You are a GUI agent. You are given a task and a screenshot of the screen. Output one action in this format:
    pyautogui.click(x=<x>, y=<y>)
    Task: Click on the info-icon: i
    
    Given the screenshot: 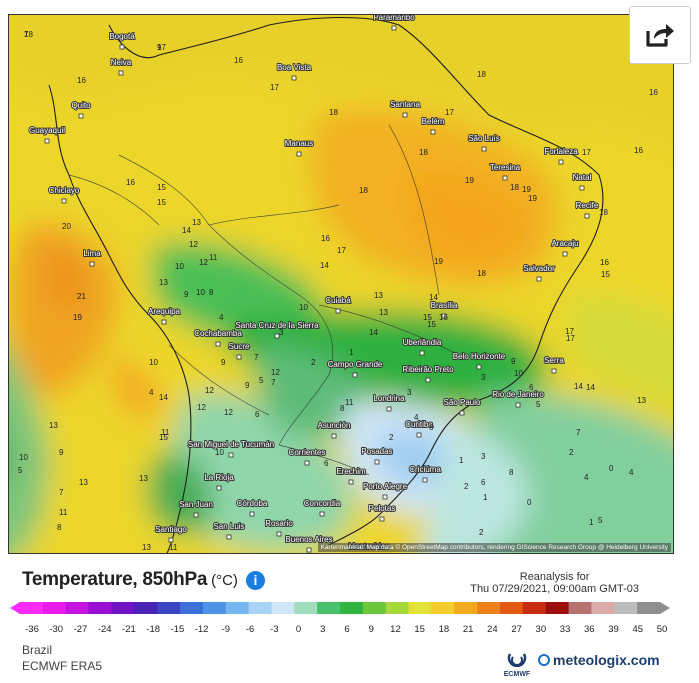 What is the action you would take?
    pyautogui.click(x=255, y=580)
    